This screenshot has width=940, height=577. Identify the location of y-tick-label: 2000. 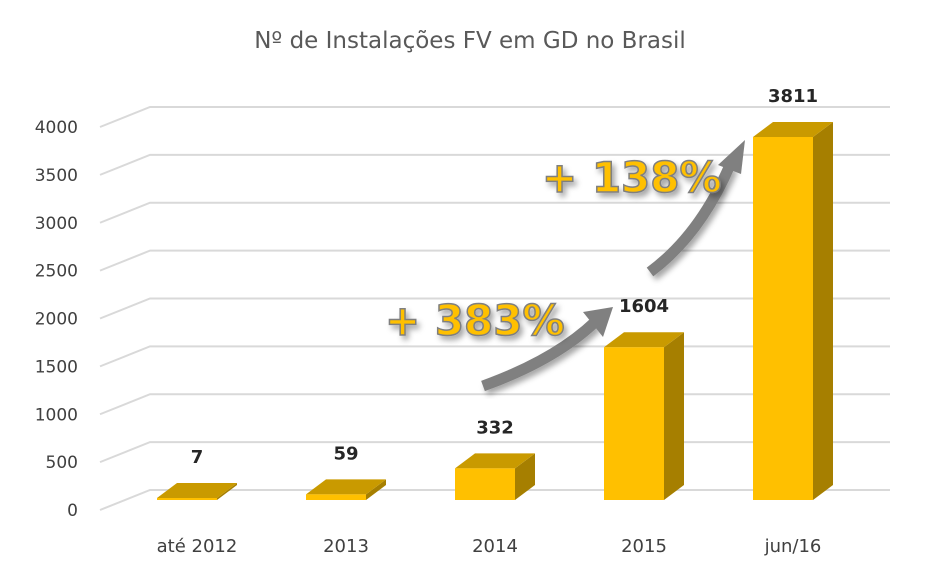
(56, 320).